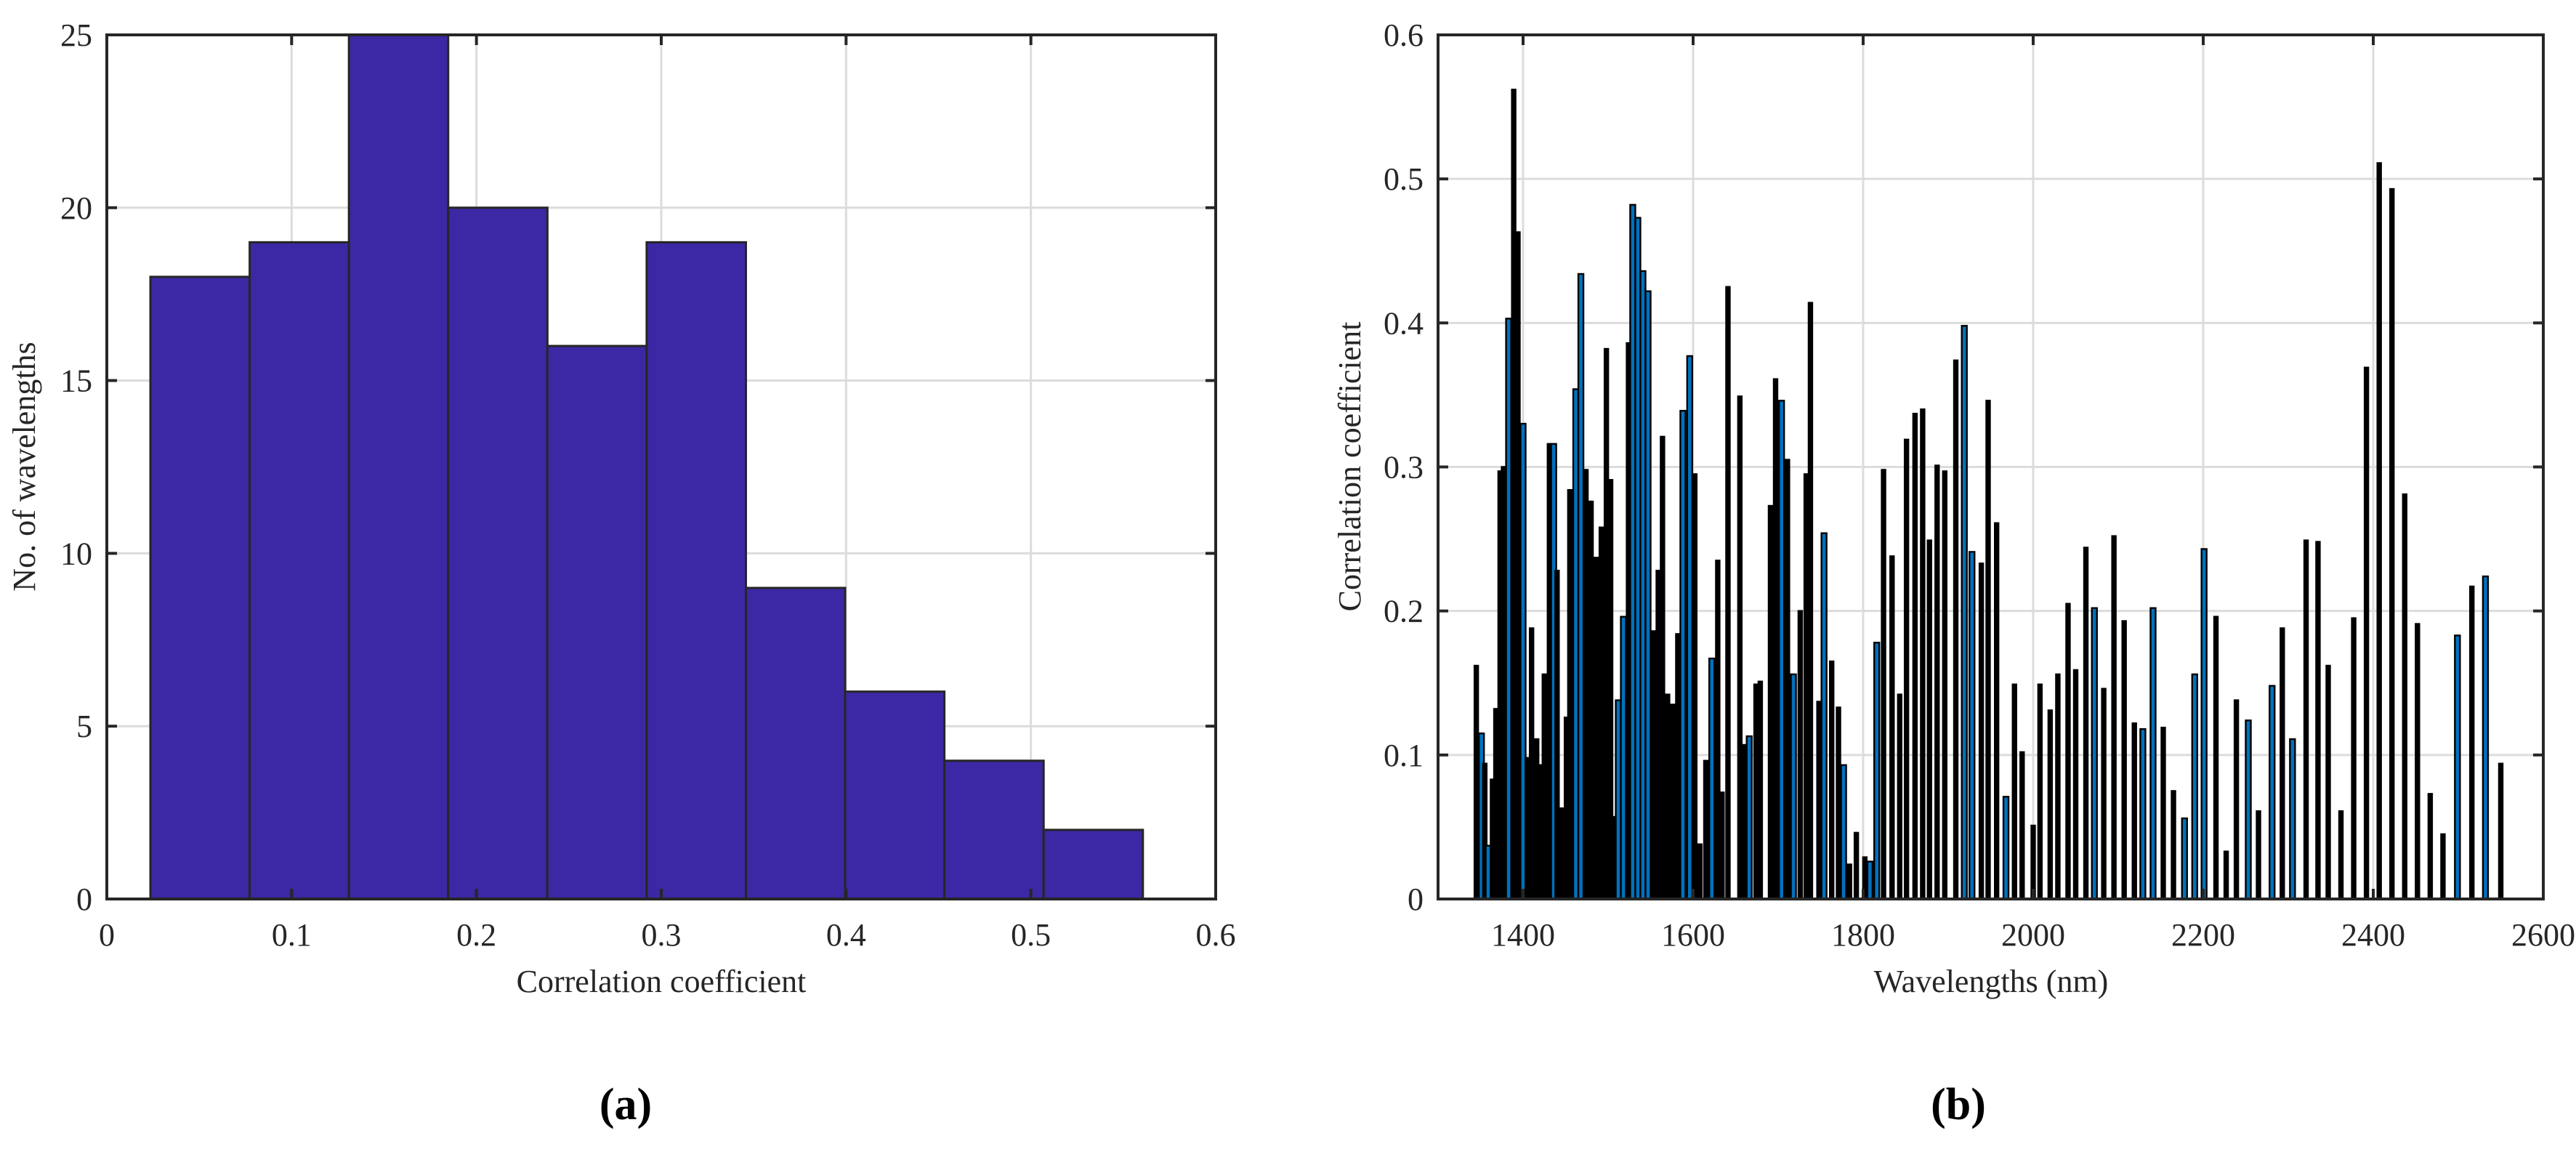 The width and height of the screenshot is (2576, 1149). Describe the element at coordinates (84, 727) in the screenshot. I see `y-tick-label: 5` at that location.